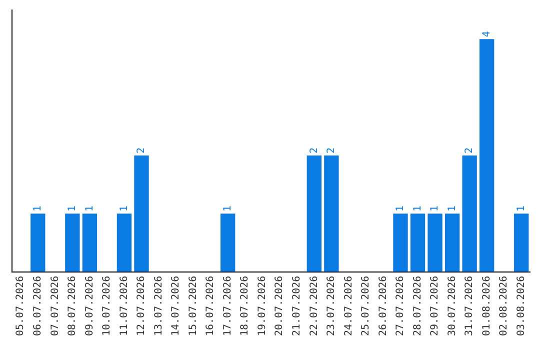  I want to click on x-tick-label: 20.07.2026, so click(280, 306).